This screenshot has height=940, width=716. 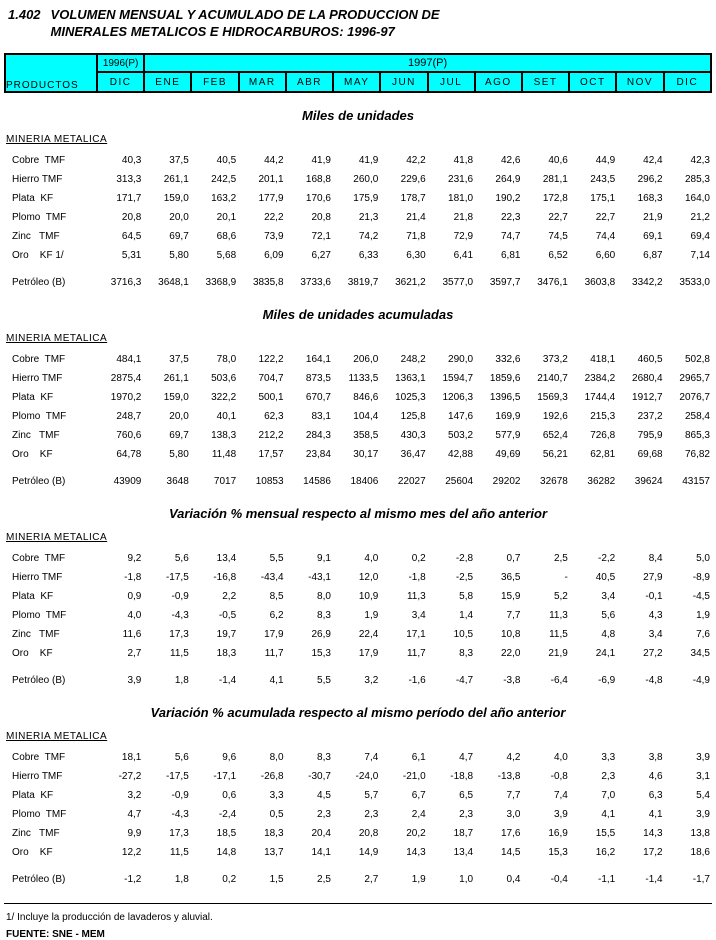 What do you see at coordinates (321, 852) in the screenshot?
I see `data-cell: 14,1` at bounding box center [321, 852].